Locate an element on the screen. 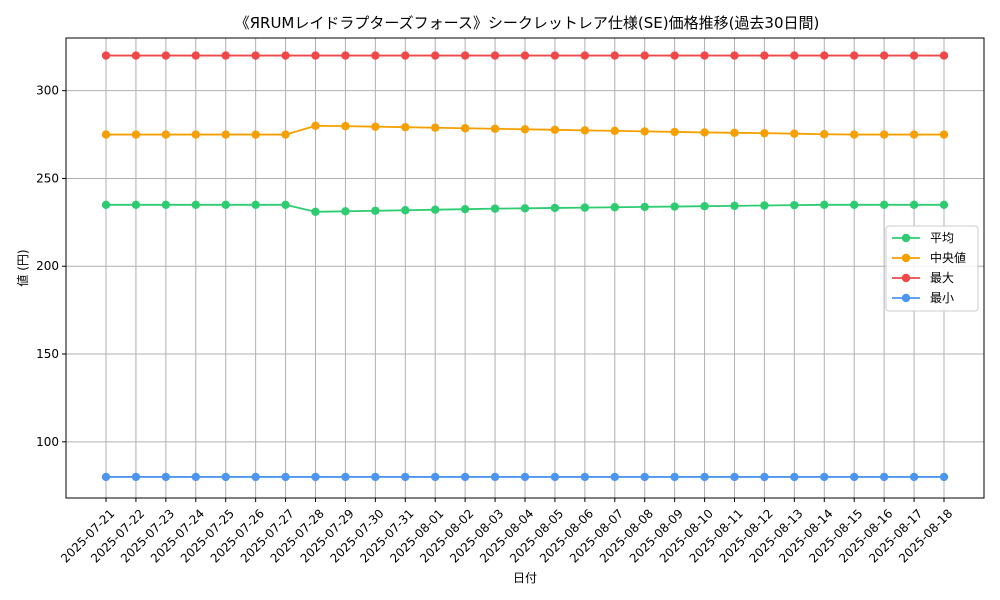 The height and width of the screenshot is (600, 1000). y-tick-label: 150 is located at coordinates (47, 354).